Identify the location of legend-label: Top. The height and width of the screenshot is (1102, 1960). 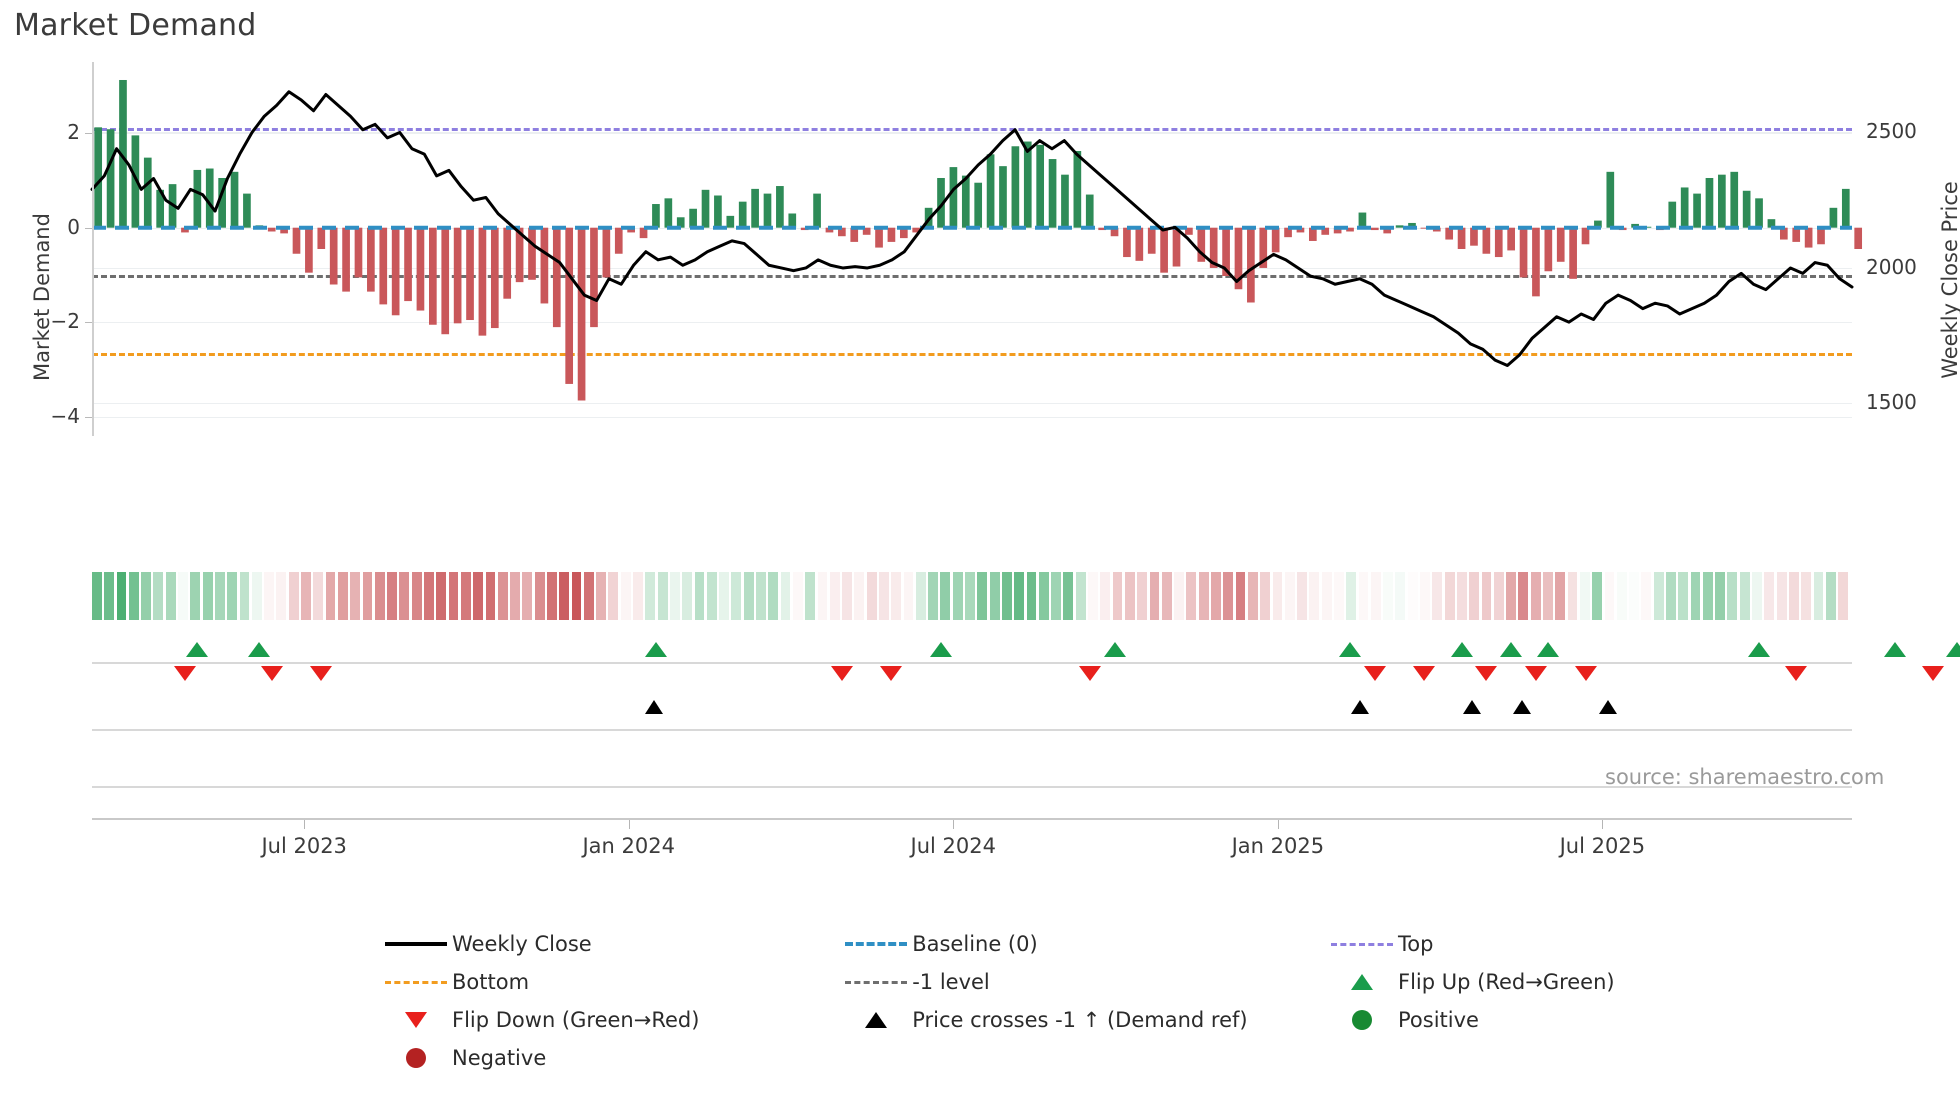
(1416, 944).